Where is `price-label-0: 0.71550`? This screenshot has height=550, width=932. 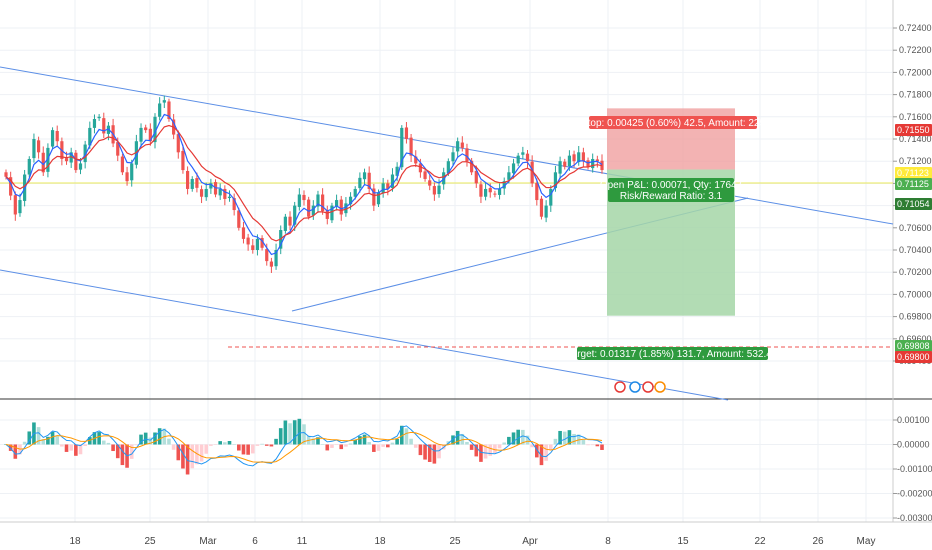 price-label-0: 0.71550 is located at coordinates (913, 130).